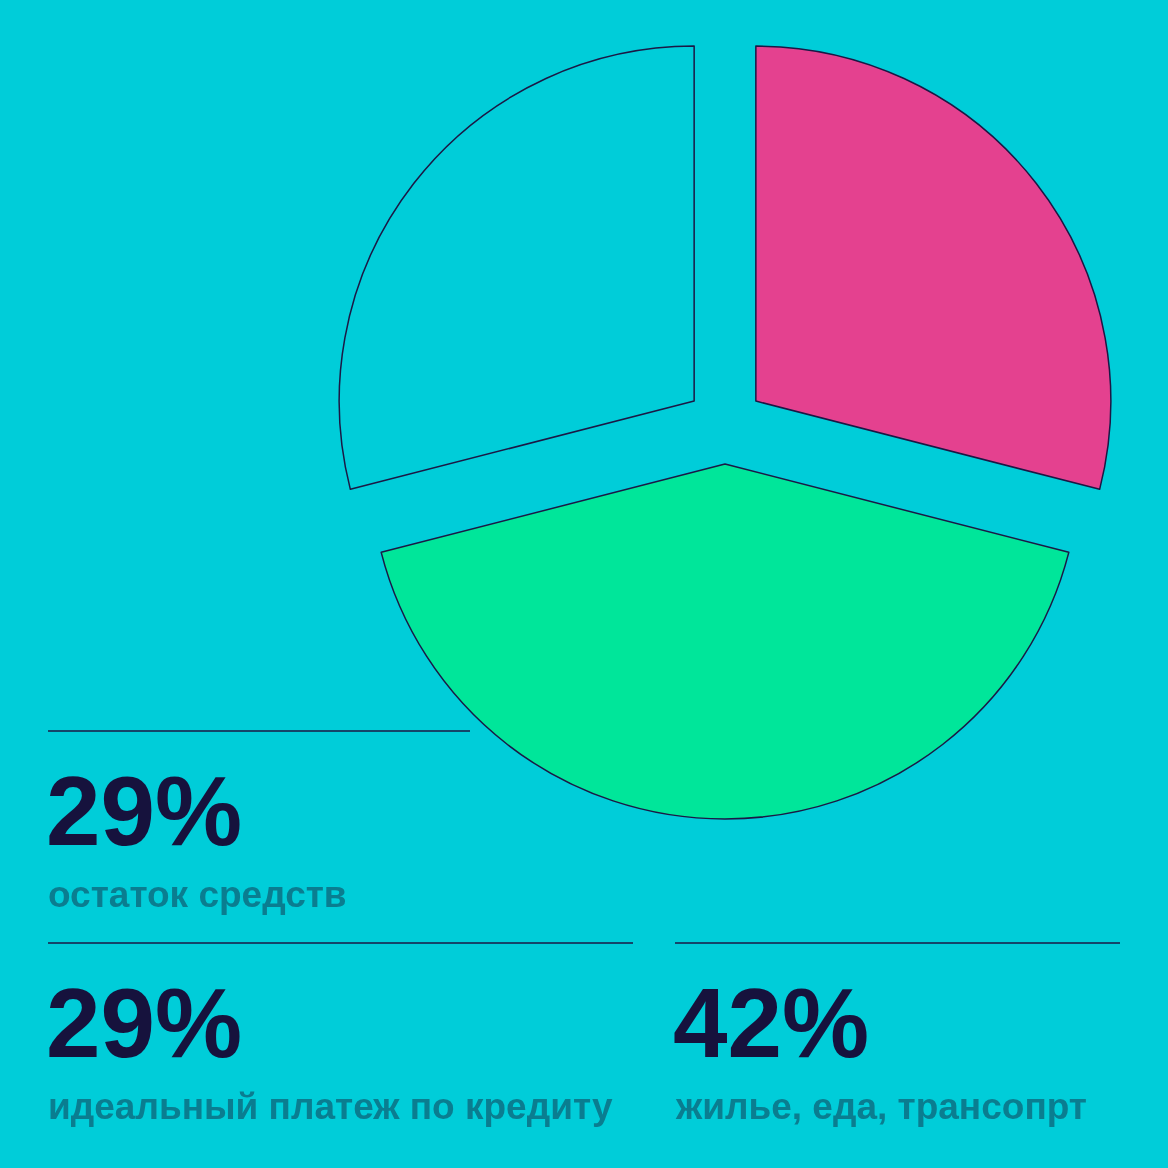 The height and width of the screenshot is (1168, 1168). I want to click on text: идеальный платеж по кредиту, so click(330, 1106).